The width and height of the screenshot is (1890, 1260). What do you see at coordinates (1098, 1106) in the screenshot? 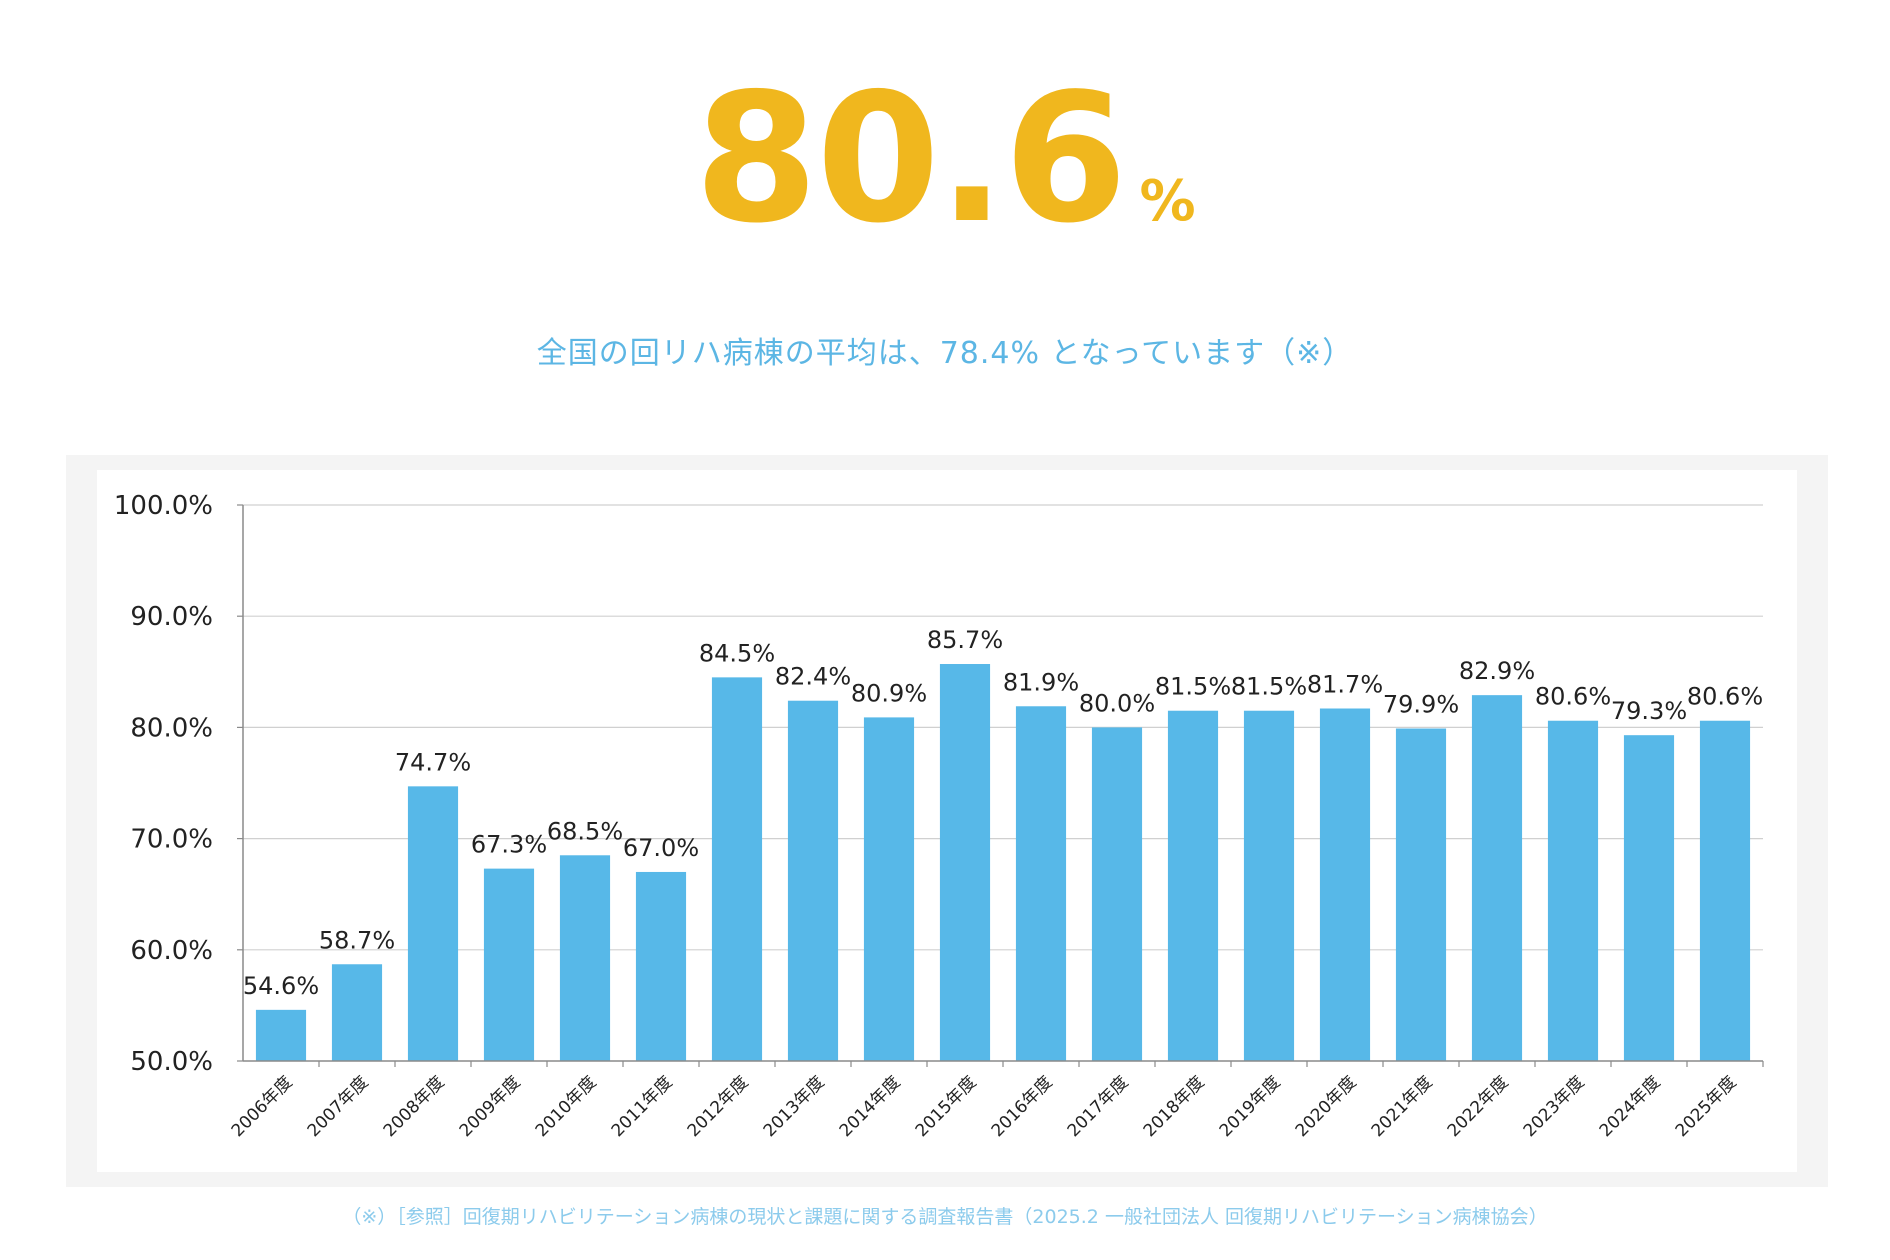
I see `x-tick-label: 2017年度` at bounding box center [1098, 1106].